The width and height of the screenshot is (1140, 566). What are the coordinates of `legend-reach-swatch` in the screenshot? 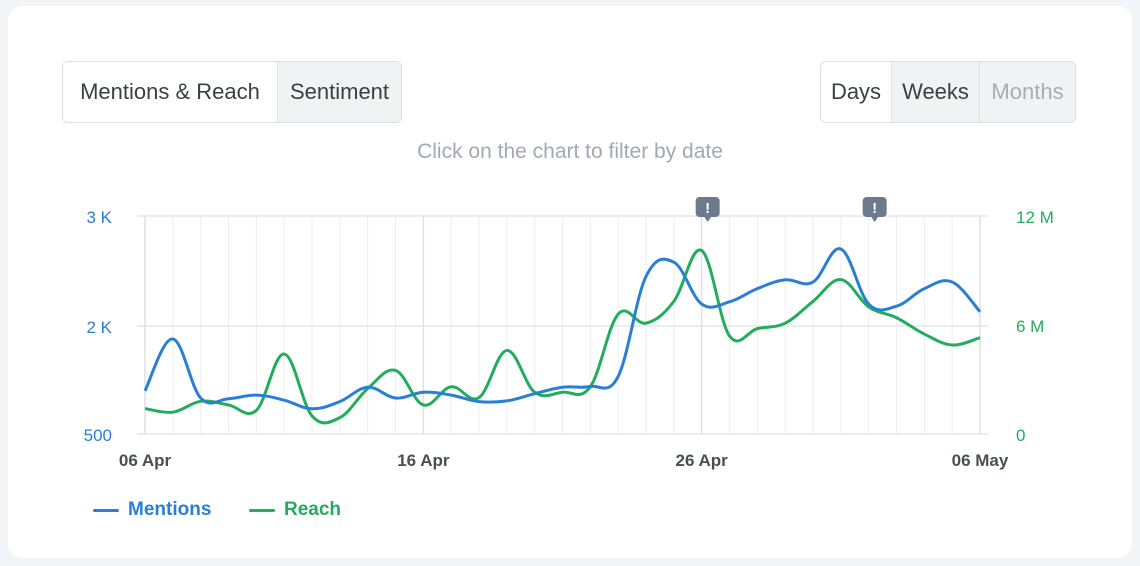 It's located at (262, 510).